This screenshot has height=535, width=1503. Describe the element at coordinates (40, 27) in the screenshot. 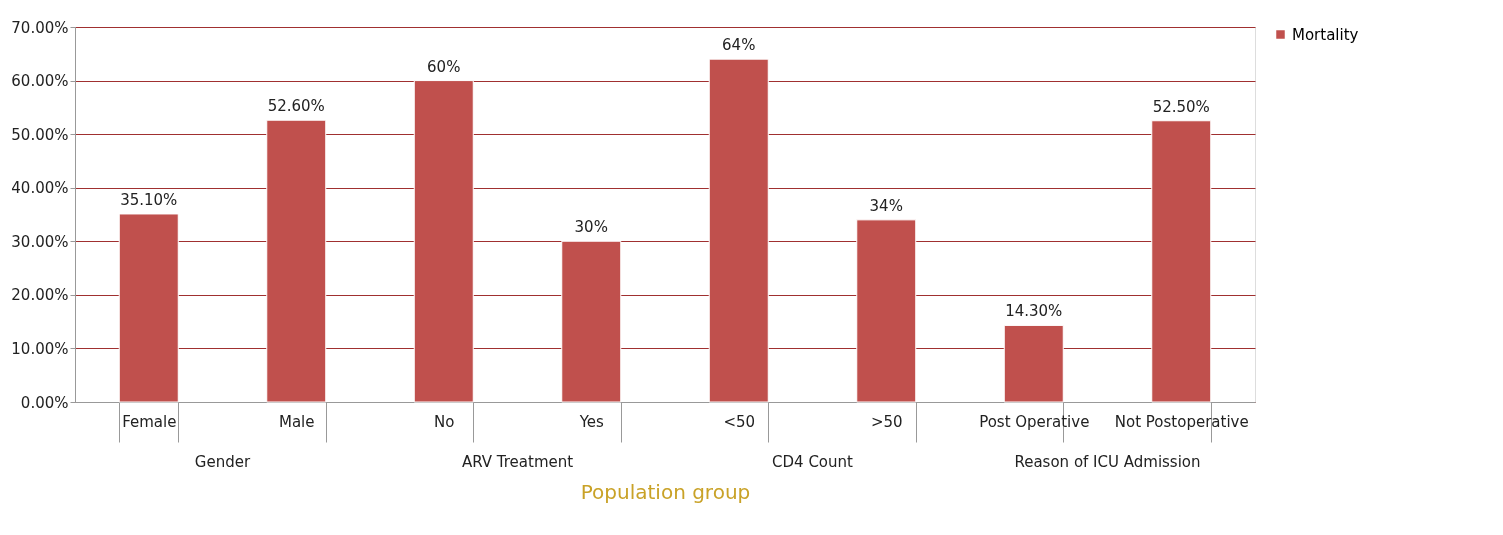

I see `y-tick-label: 70.00%` at that location.